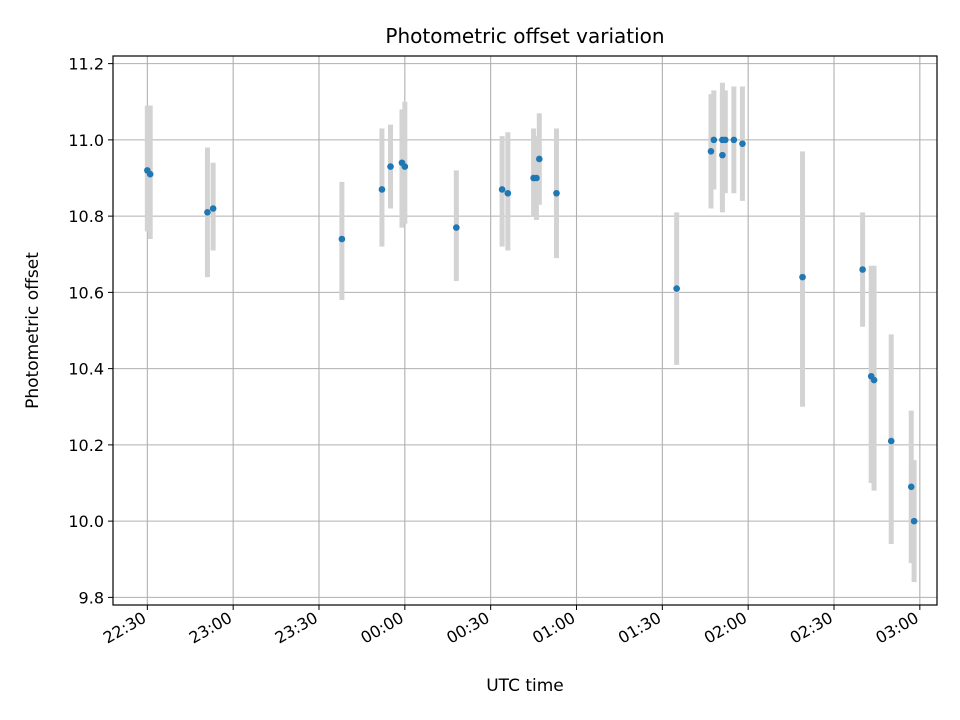 This screenshot has height=720, width=960. Describe the element at coordinates (86, 64) in the screenshot. I see `y-tick-label: 11.2` at that location.